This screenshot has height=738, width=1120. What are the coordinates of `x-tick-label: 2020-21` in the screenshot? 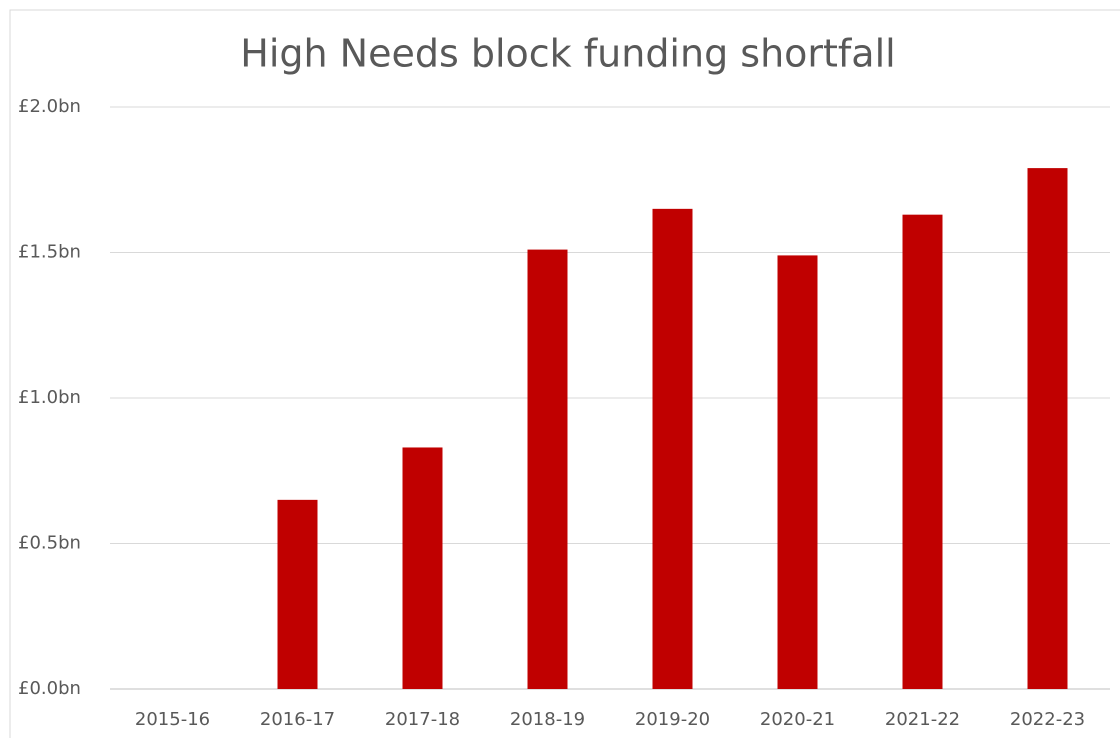 It's located at (797, 719).